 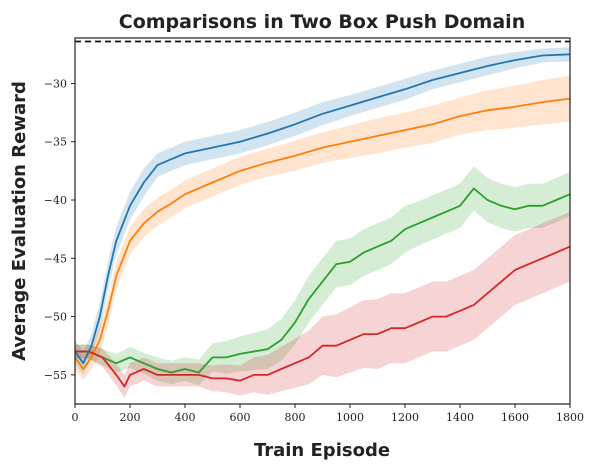 I want to click on y-tick-label: −30, so click(x=55, y=83).